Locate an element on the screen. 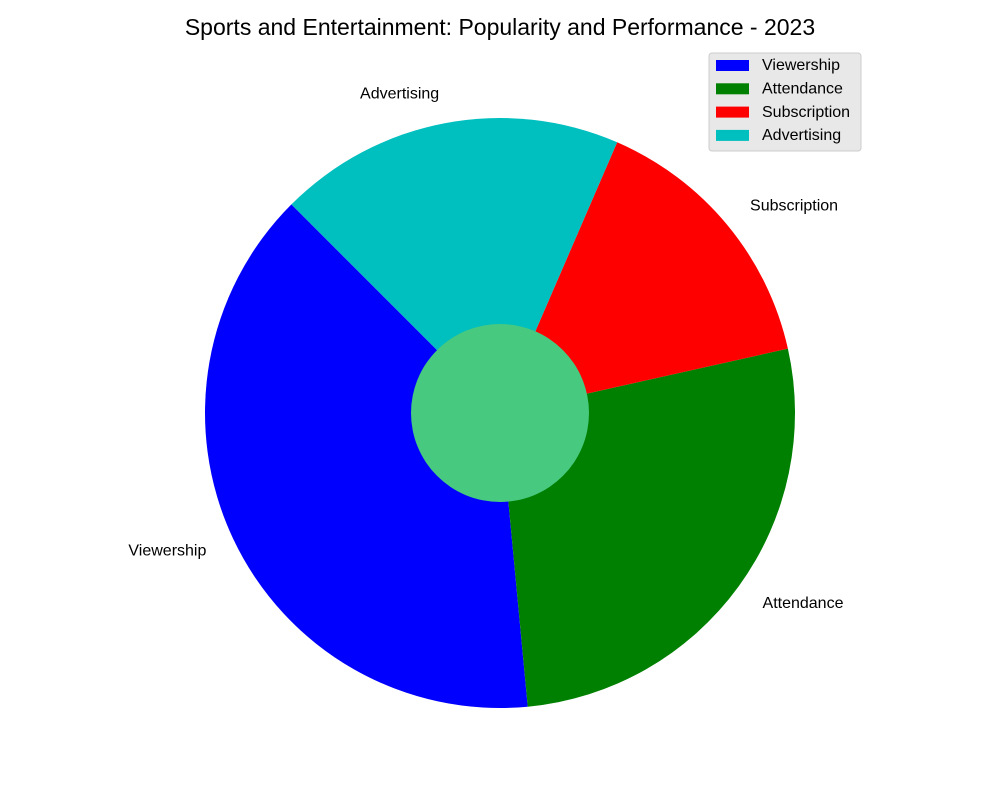 The image size is (1000, 800). slice-label-attendance: Attendance is located at coordinates (803, 603).